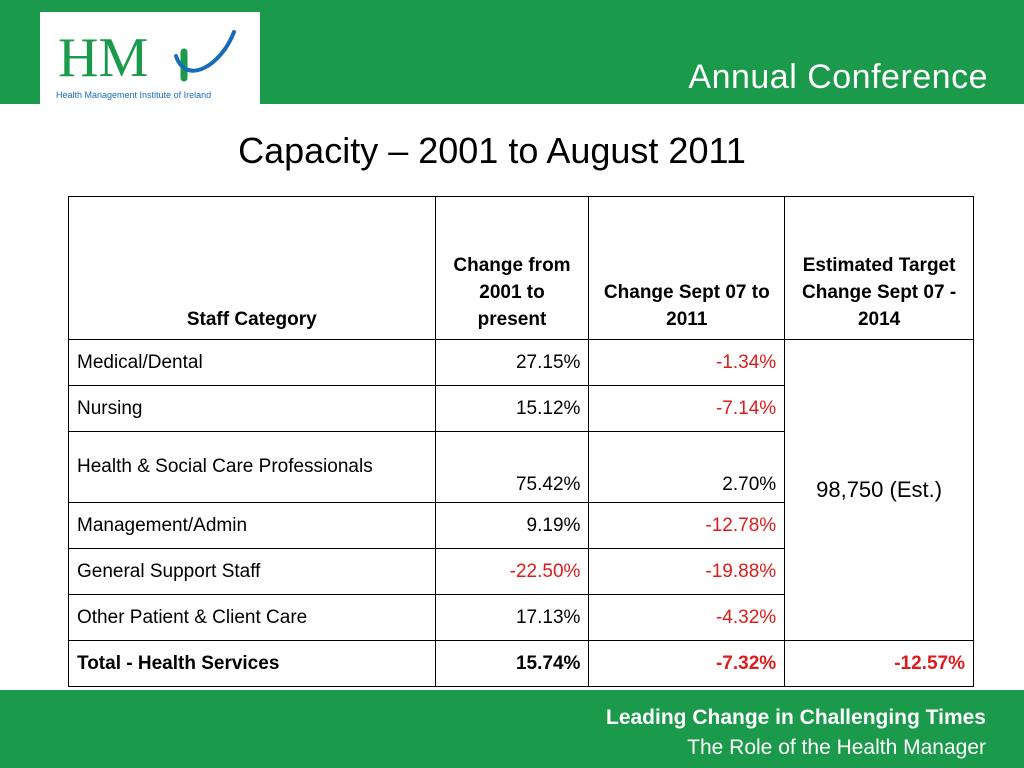  I want to click on change-sept07-cell: -12.78%, so click(687, 525).